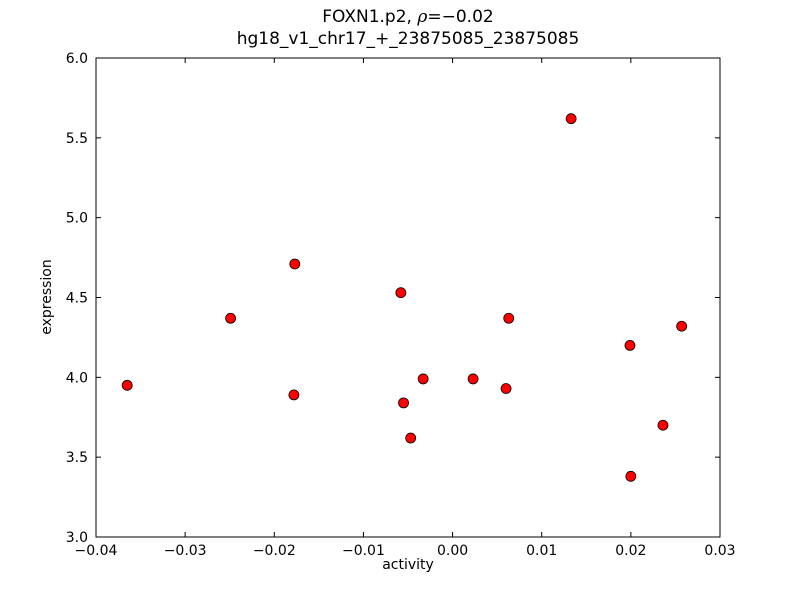  I want to click on x-tick-label: 0.02, so click(630, 551).